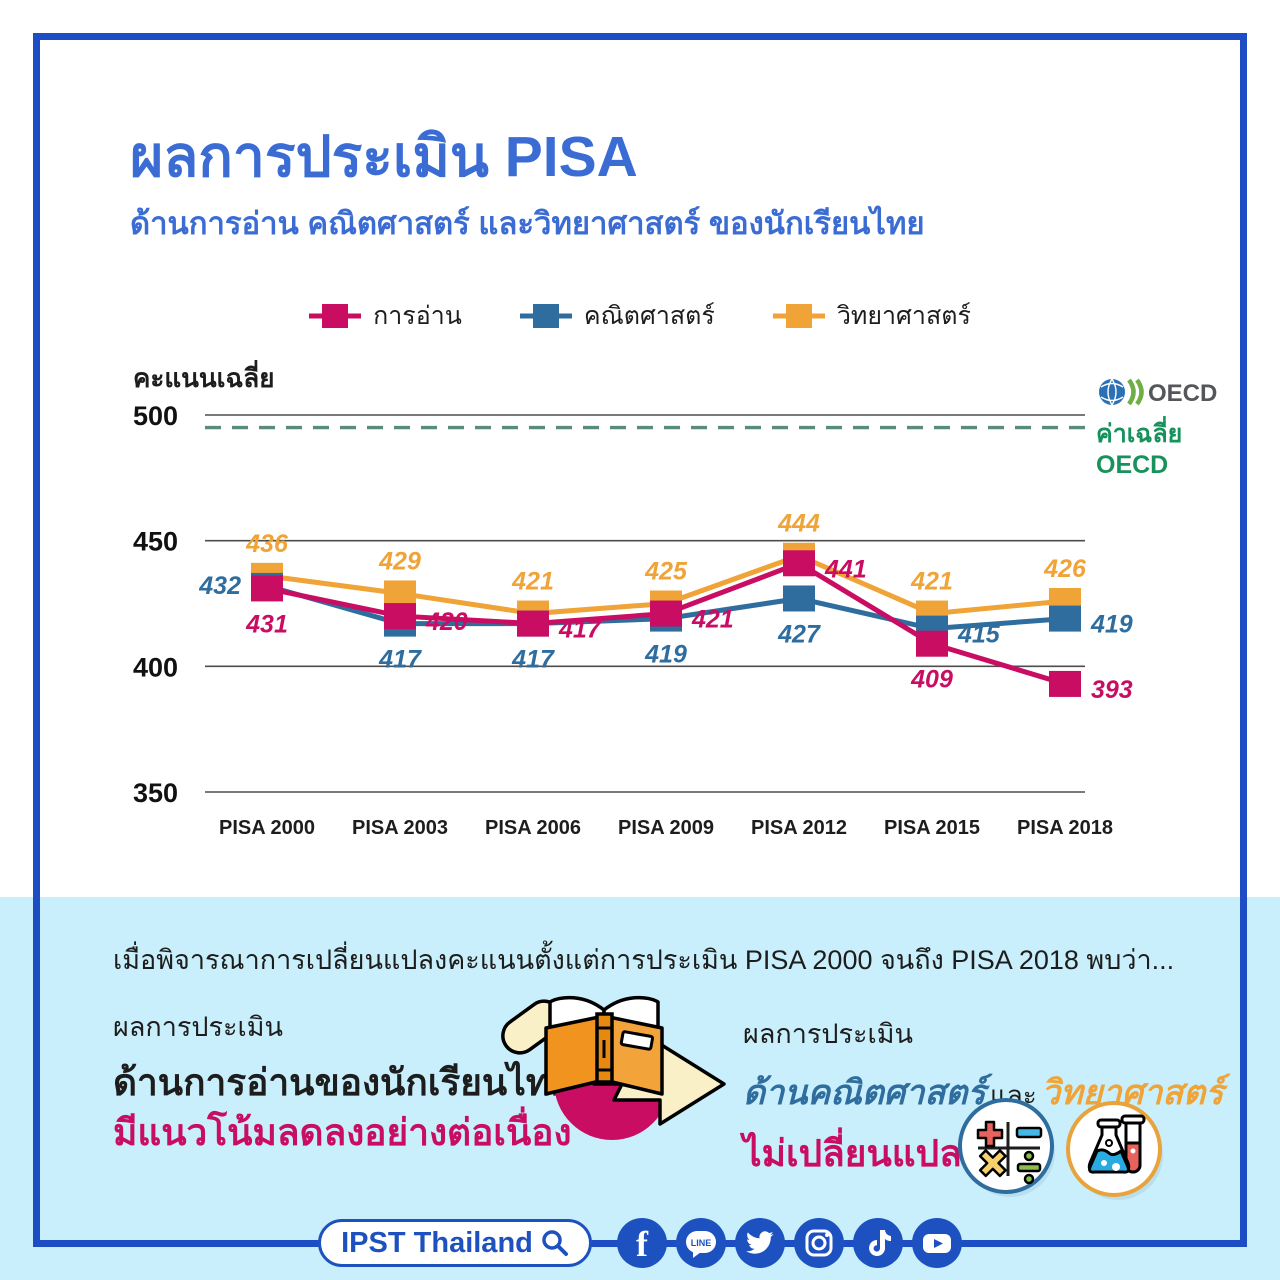 This screenshot has width=1280, height=1280. I want to click on y-axis-caption: คะแนนเฉลี่ย, so click(204, 378).